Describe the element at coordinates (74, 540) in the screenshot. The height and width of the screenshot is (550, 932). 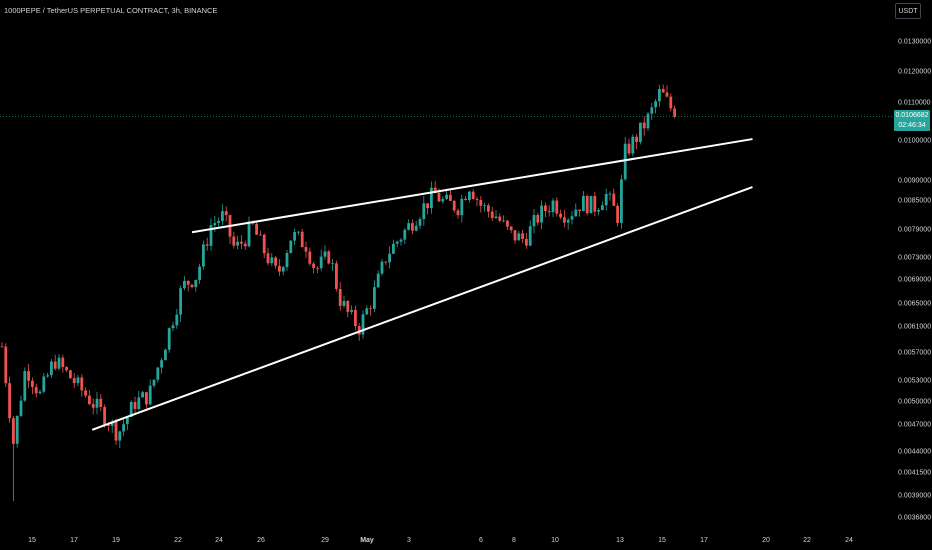
I see `time-tick-label: 17` at that location.